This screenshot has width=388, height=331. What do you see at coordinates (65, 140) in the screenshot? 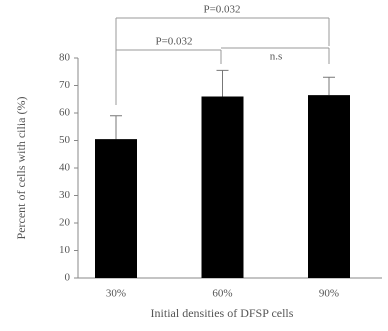
I see `y-tick-label: 50` at bounding box center [65, 140].